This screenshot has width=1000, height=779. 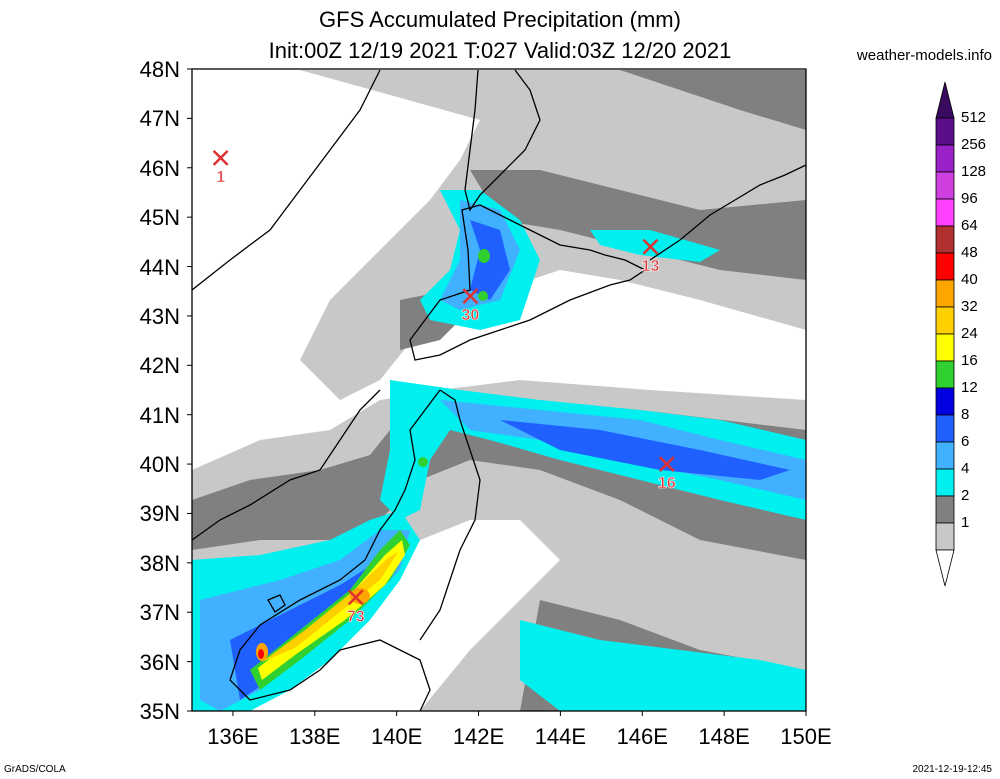 I want to click on lat-label: 39N, so click(x=159, y=514).